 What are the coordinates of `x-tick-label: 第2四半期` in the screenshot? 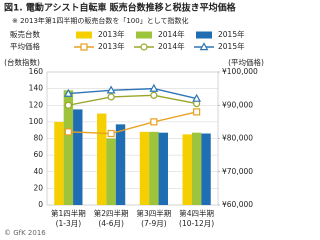 It's located at (111, 213).